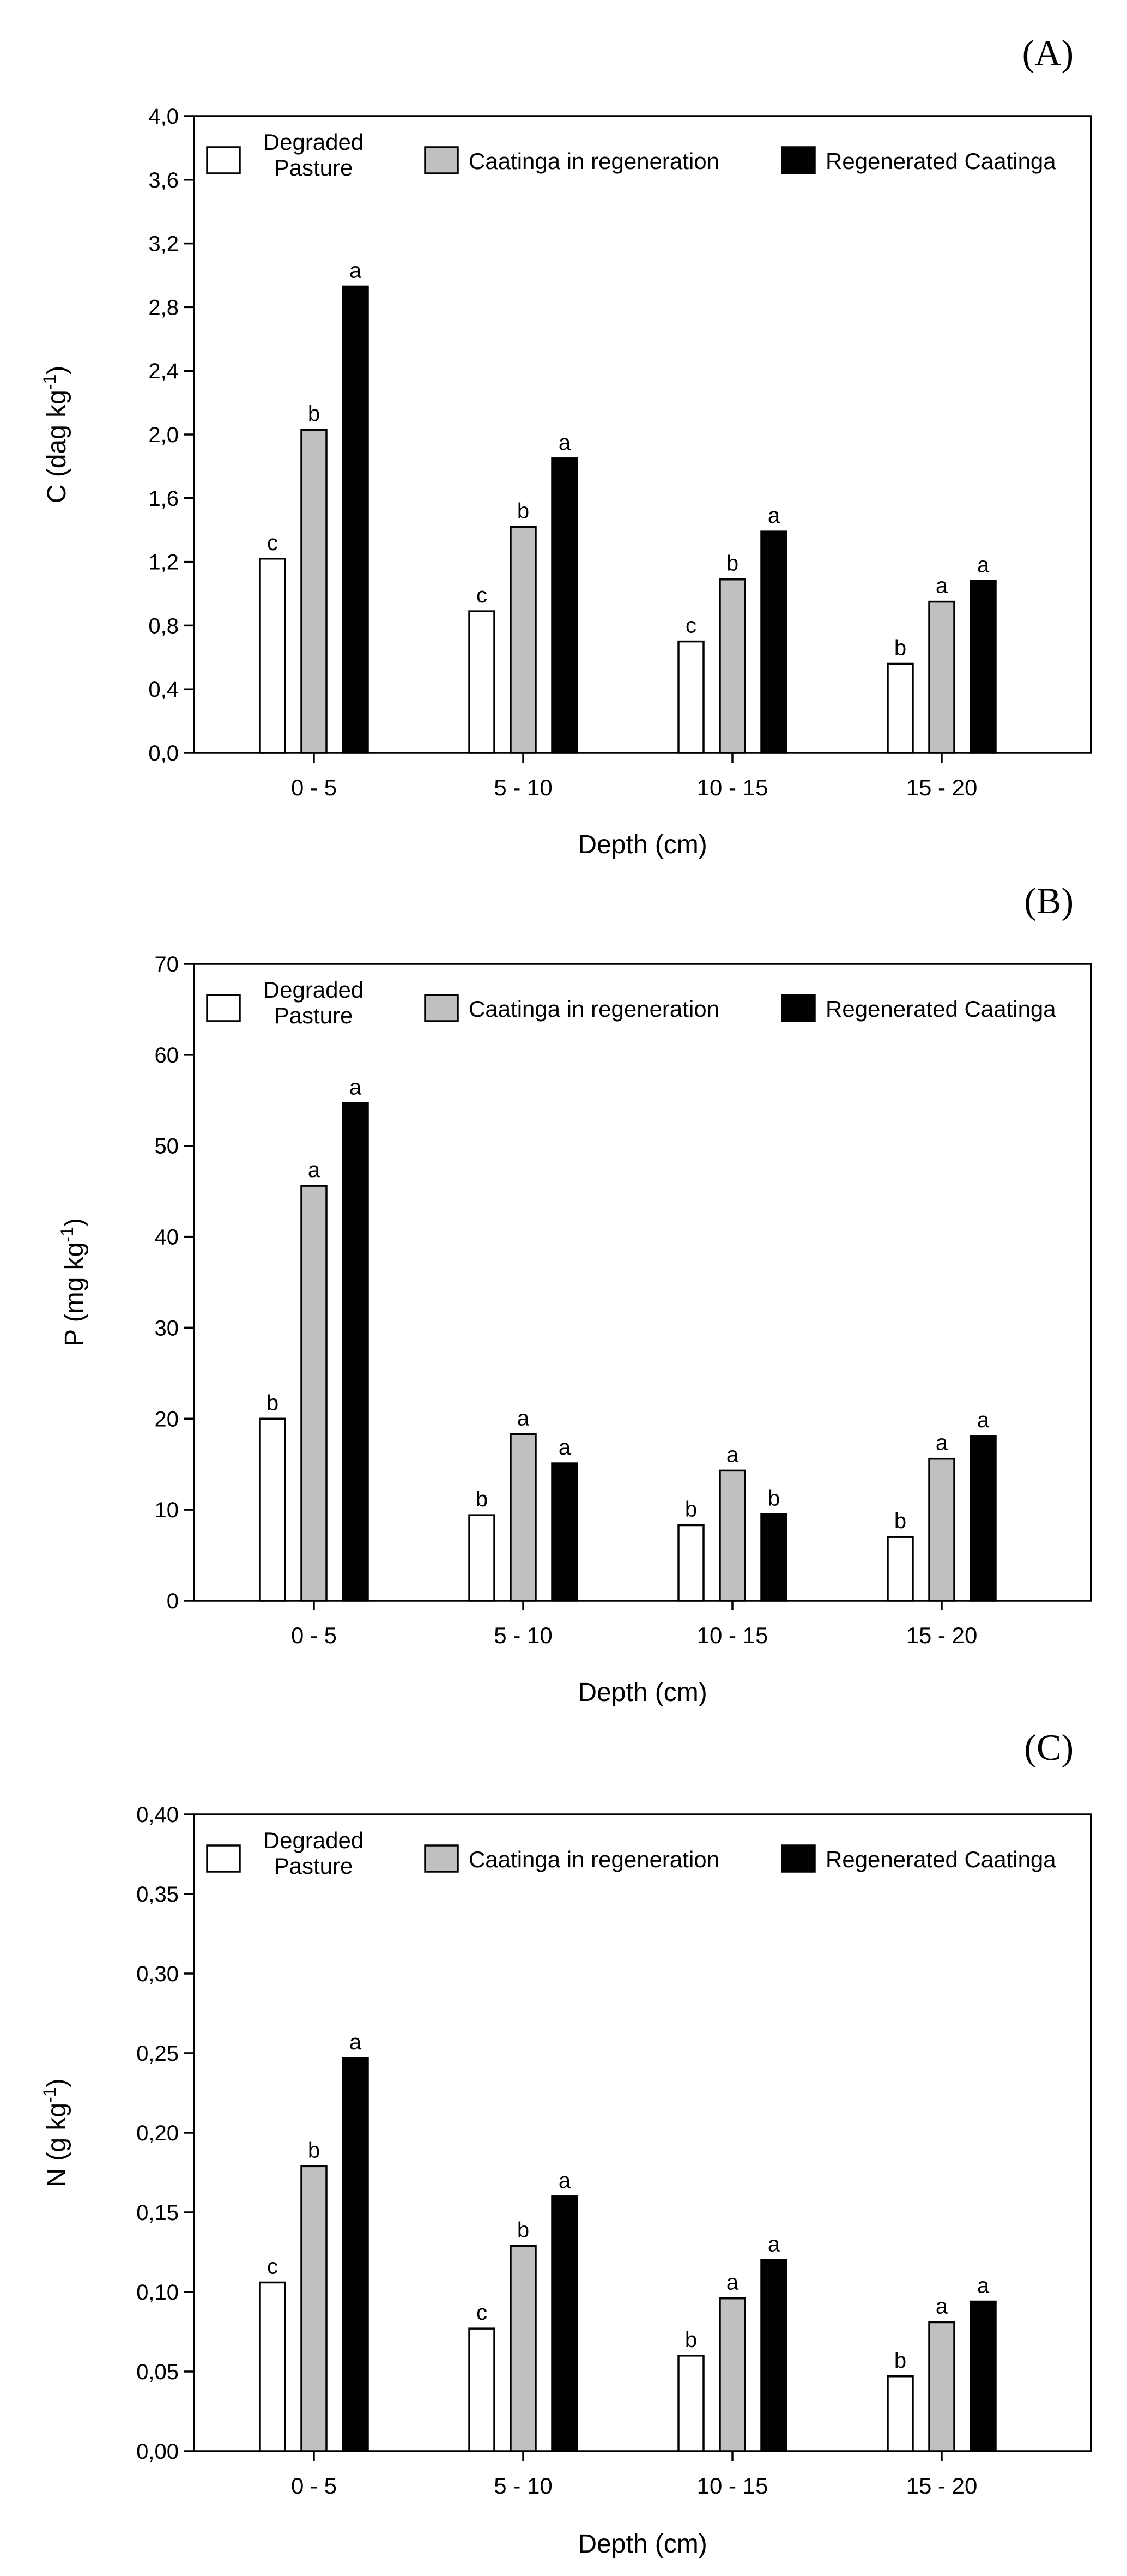  I want to click on y-tick-label: 0,15, so click(157, 2213).